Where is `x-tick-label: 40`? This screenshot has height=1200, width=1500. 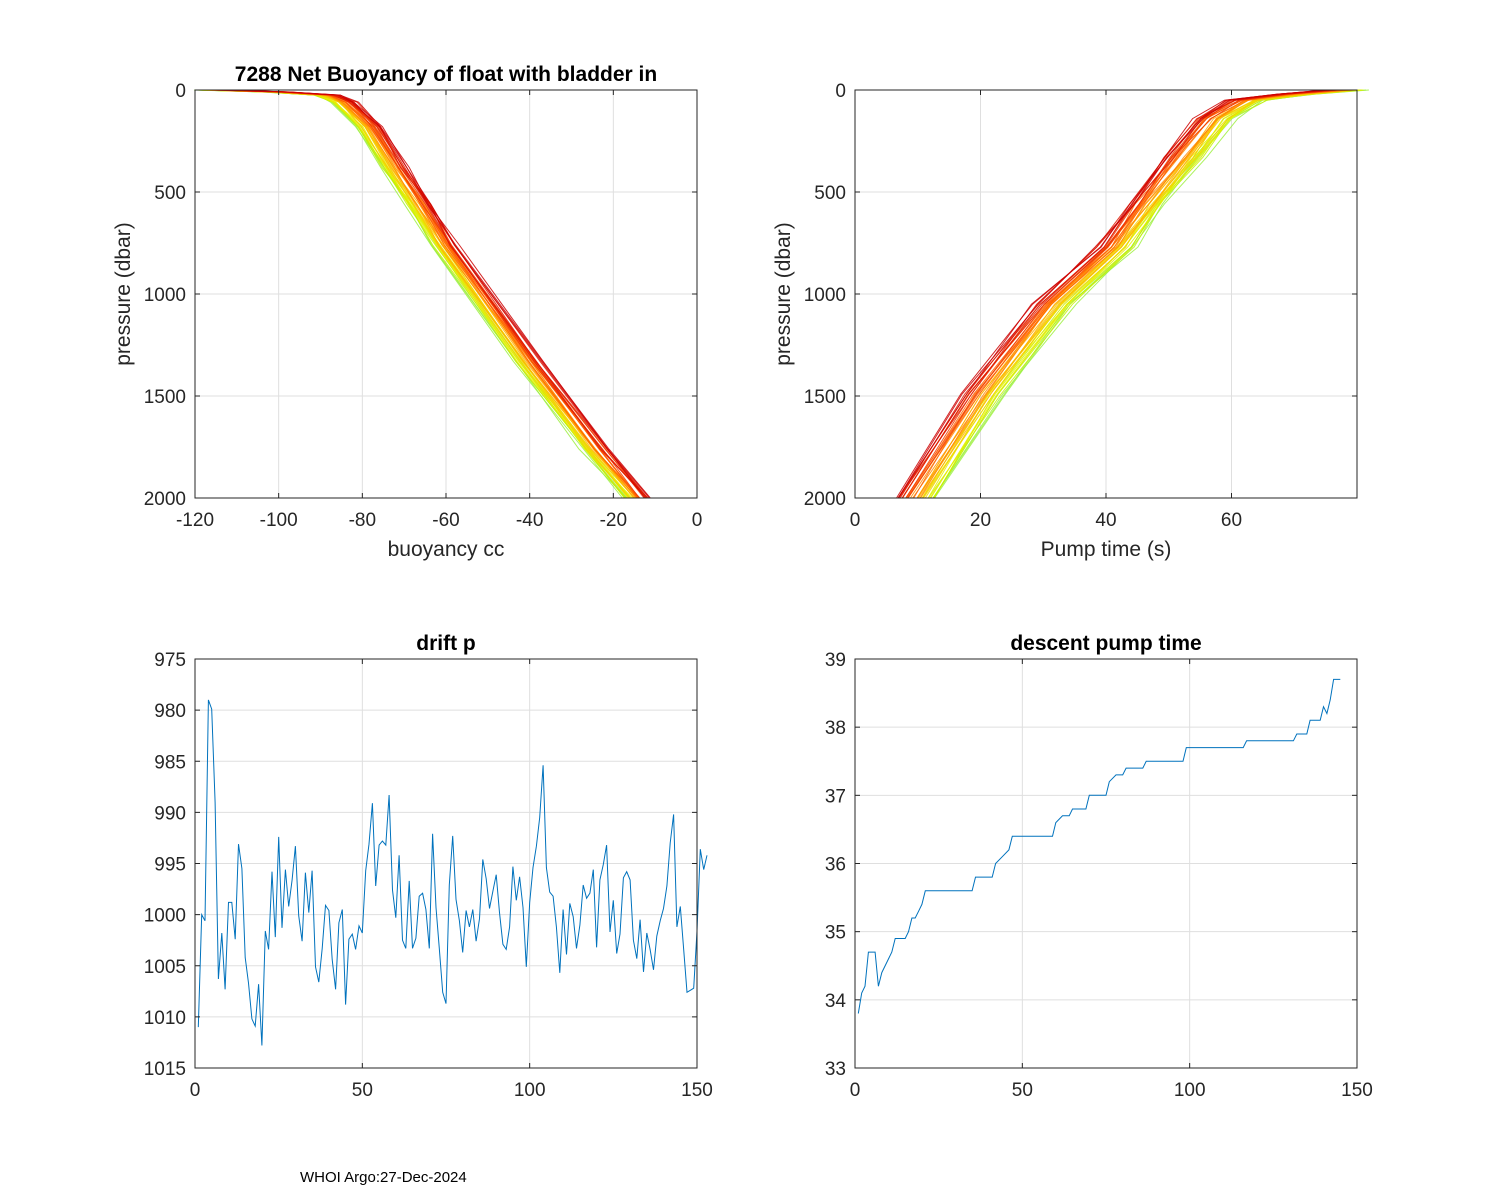 x-tick-label: 40 is located at coordinates (1105, 520).